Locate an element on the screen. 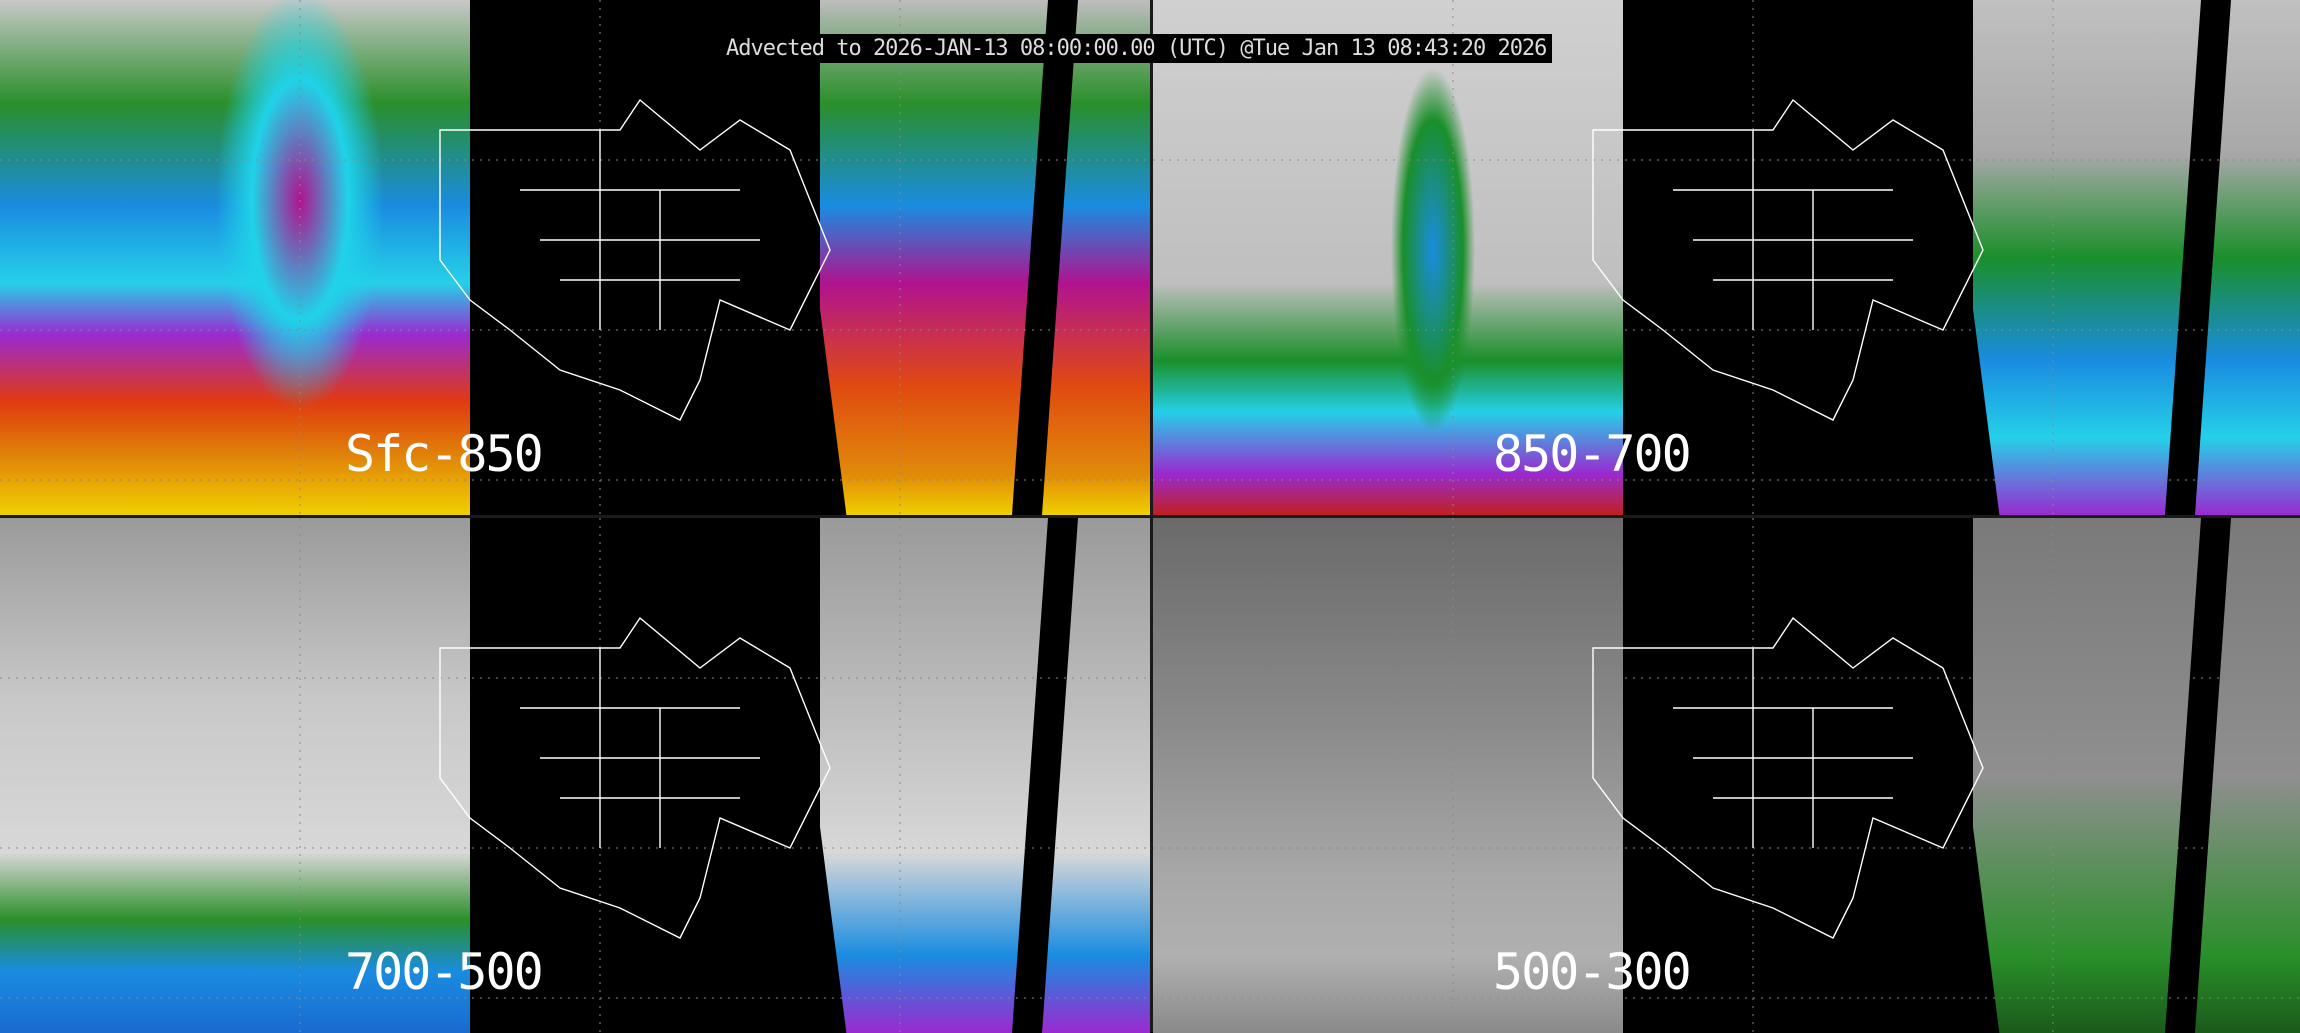  panel-label: 850-700 is located at coordinates (1592, 454).